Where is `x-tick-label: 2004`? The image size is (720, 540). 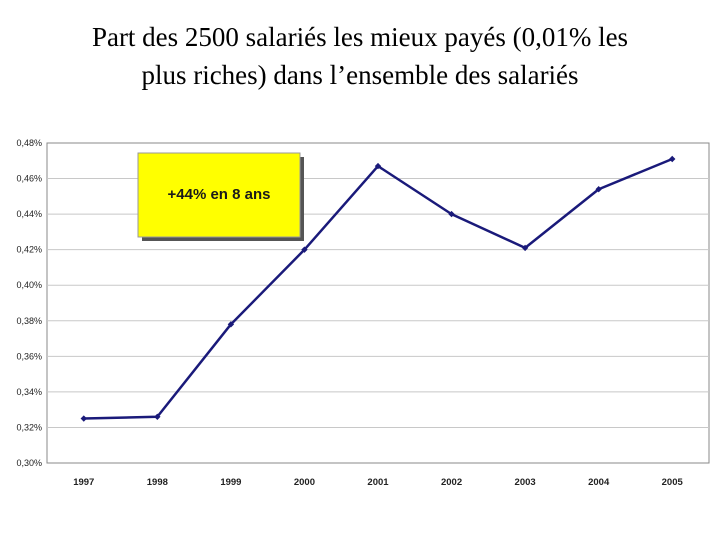
x-tick-label: 2004 is located at coordinates (599, 482).